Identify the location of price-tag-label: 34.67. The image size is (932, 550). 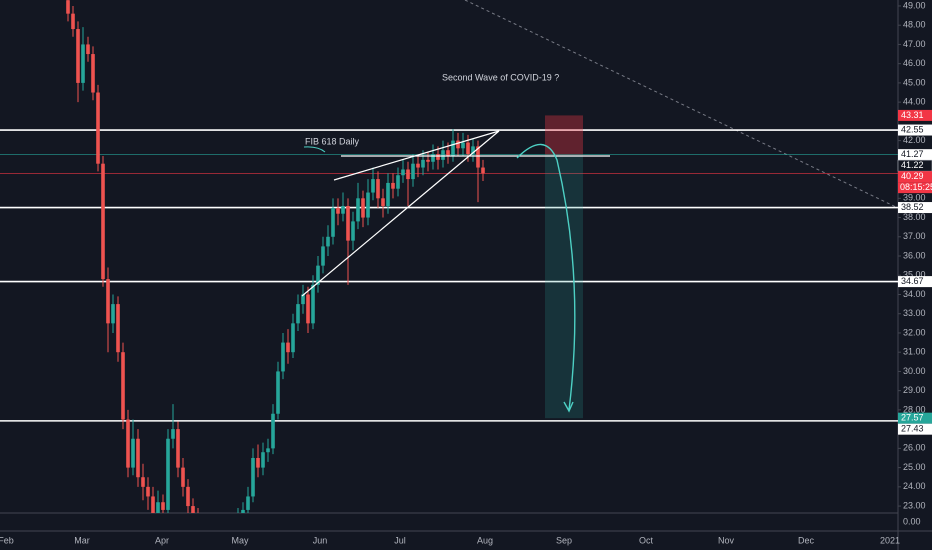
(912, 281).